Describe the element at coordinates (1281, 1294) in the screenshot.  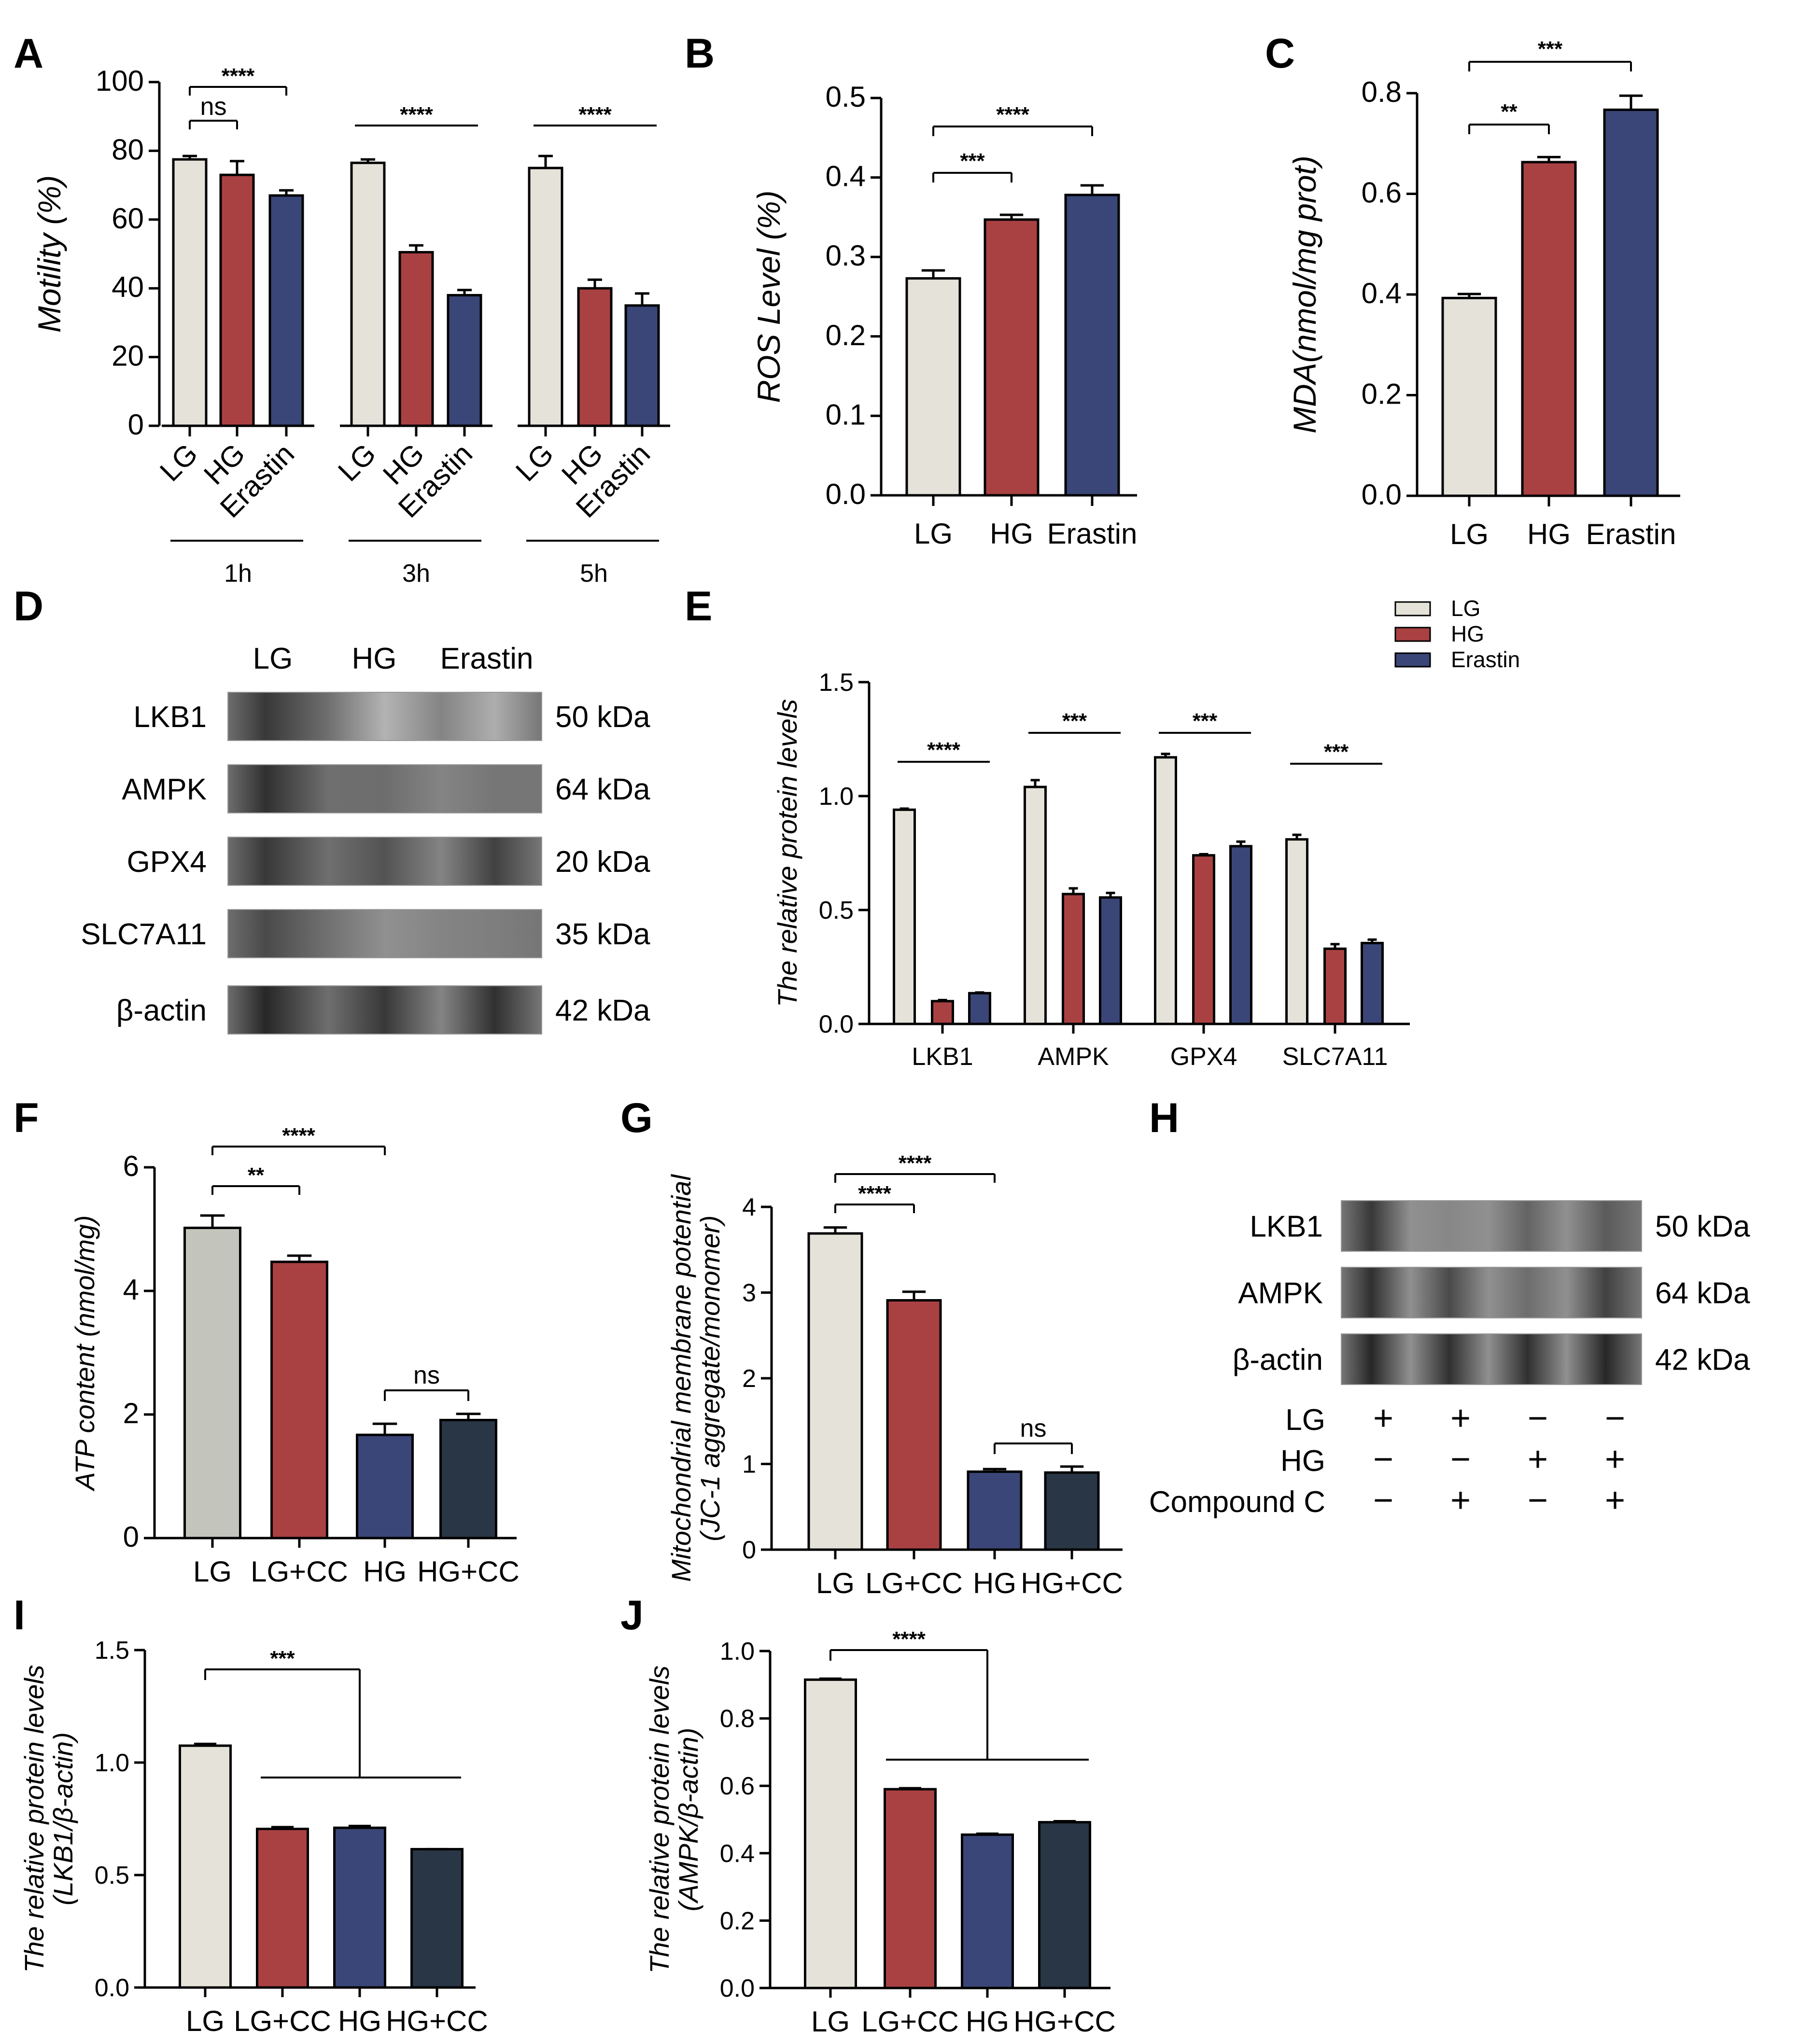
I see `blot-h-protein-label: AMPK` at that location.